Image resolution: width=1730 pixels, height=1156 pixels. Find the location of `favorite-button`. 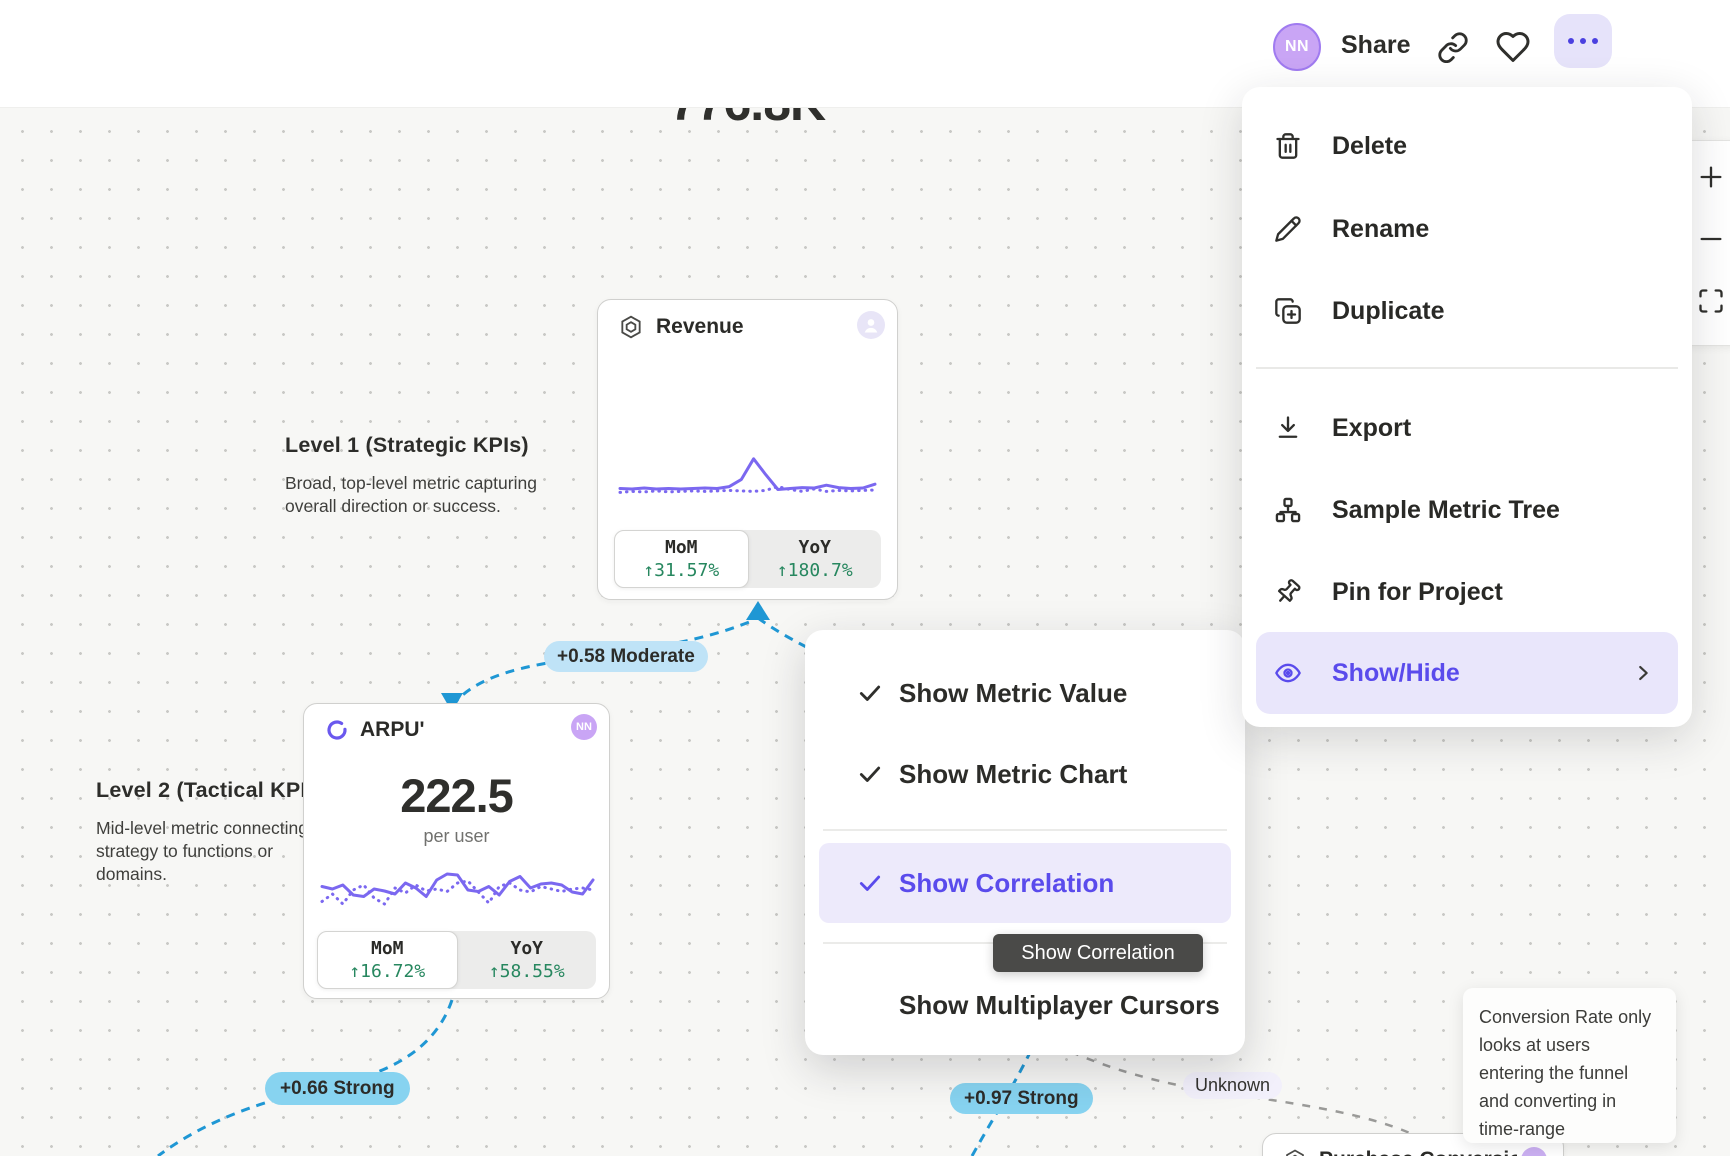

favorite-button is located at coordinates (1513, 47).